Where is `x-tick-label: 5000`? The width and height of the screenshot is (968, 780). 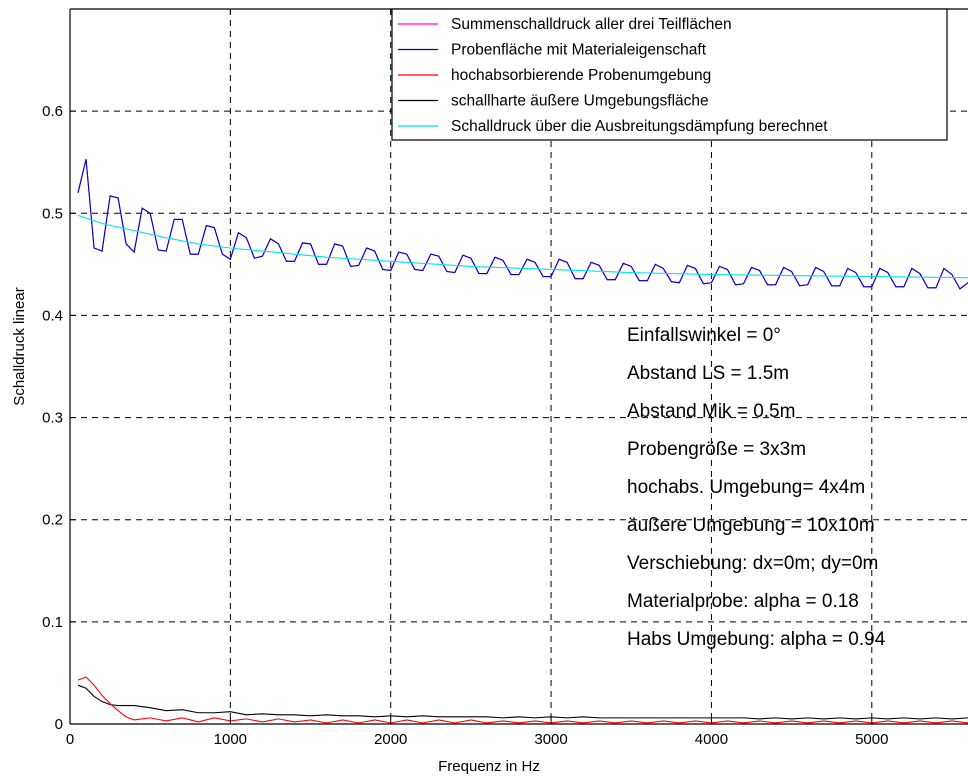
x-tick-label: 5000 is located at coordinates (871, 739).